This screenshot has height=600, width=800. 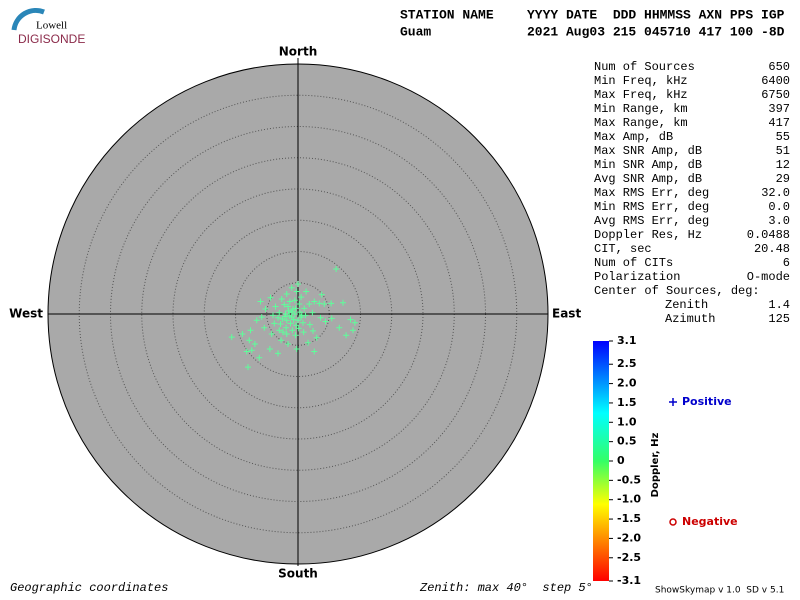 I want to click on stat-label: Min Range, km, so click(x=641, y=109).